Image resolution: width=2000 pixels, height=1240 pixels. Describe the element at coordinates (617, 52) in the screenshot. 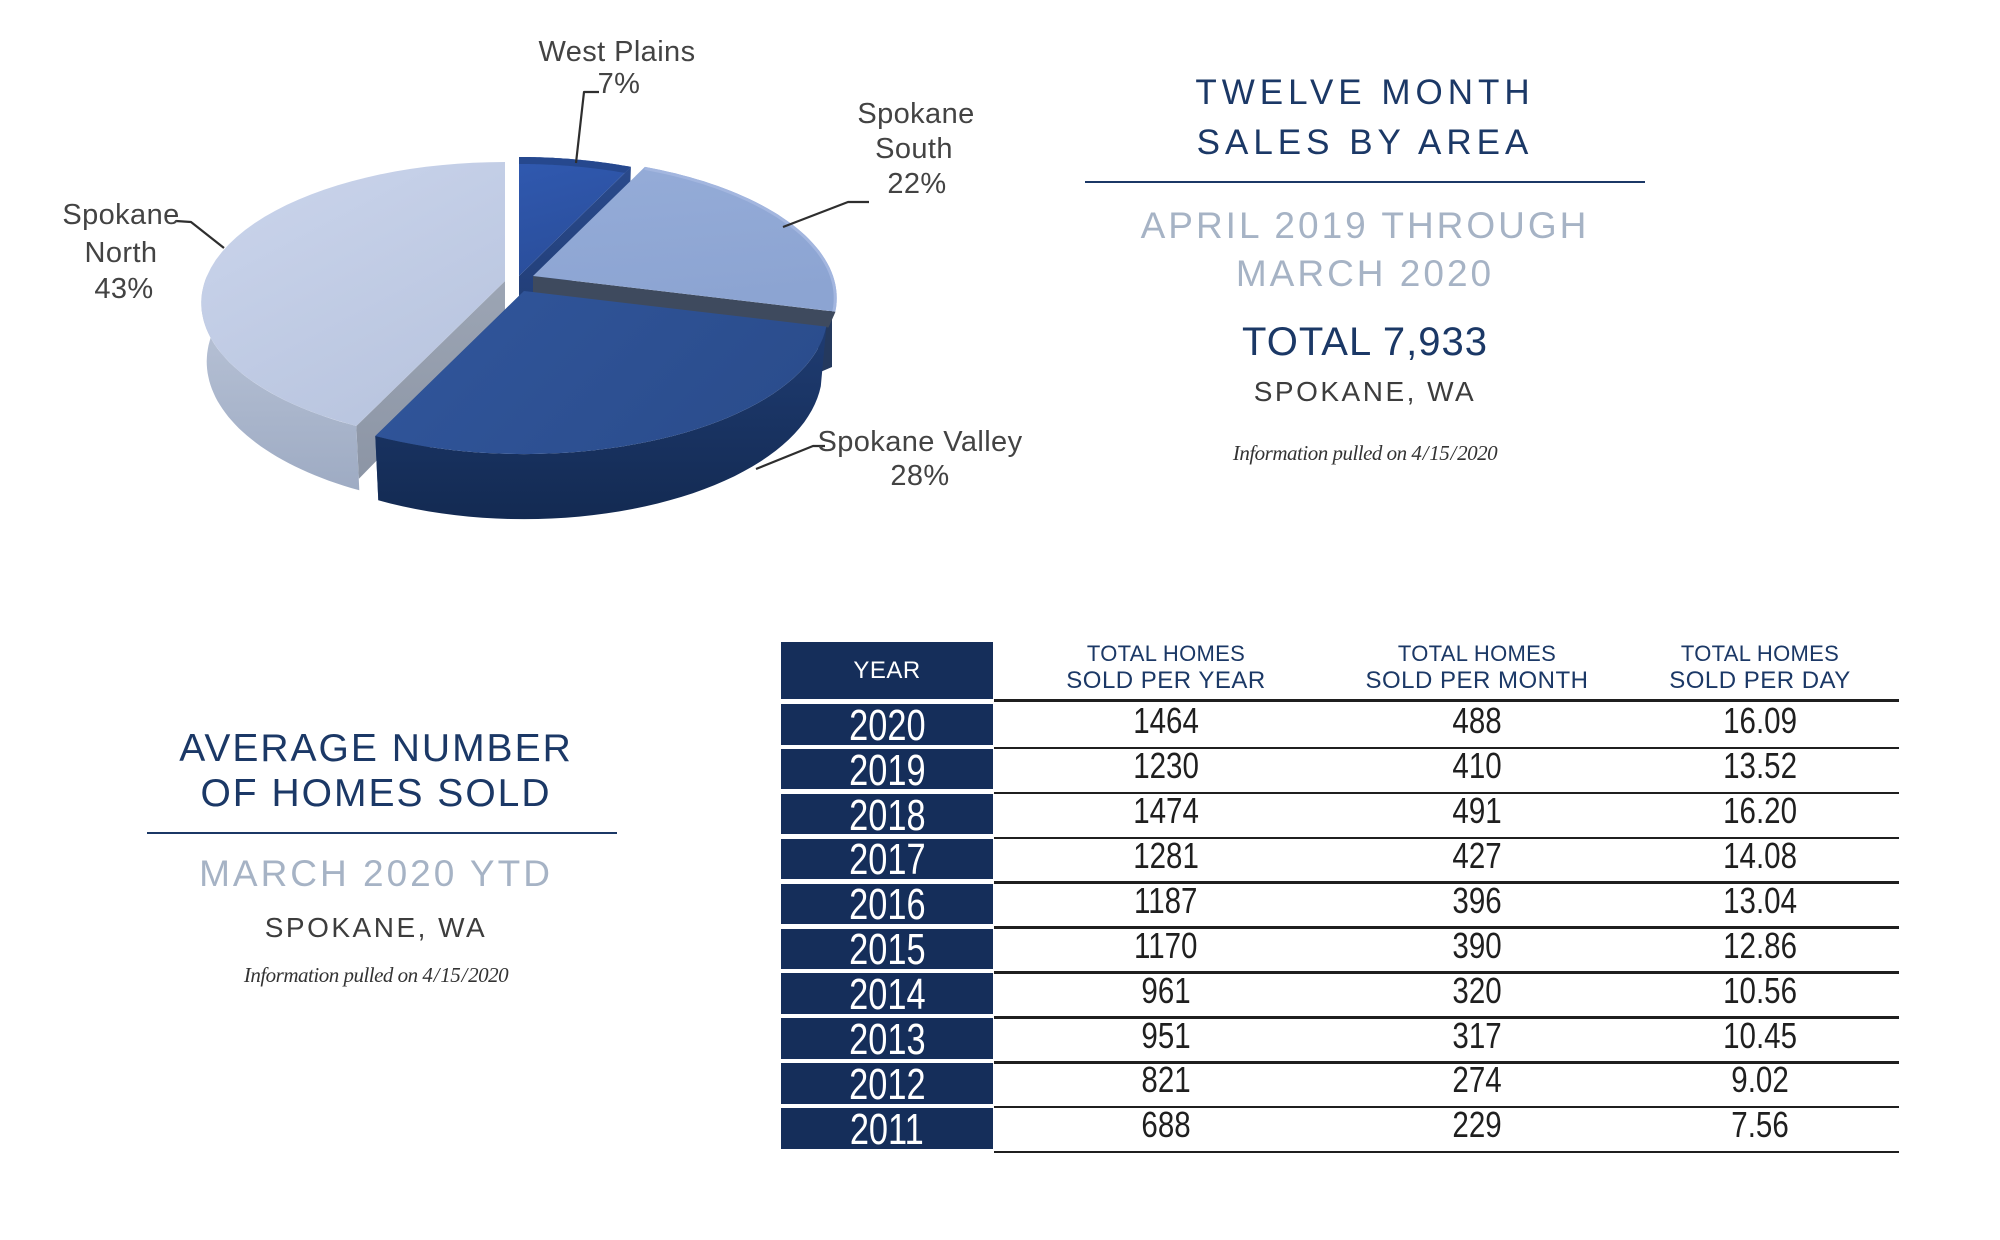

I see `svg-text: West Plains` at that location.